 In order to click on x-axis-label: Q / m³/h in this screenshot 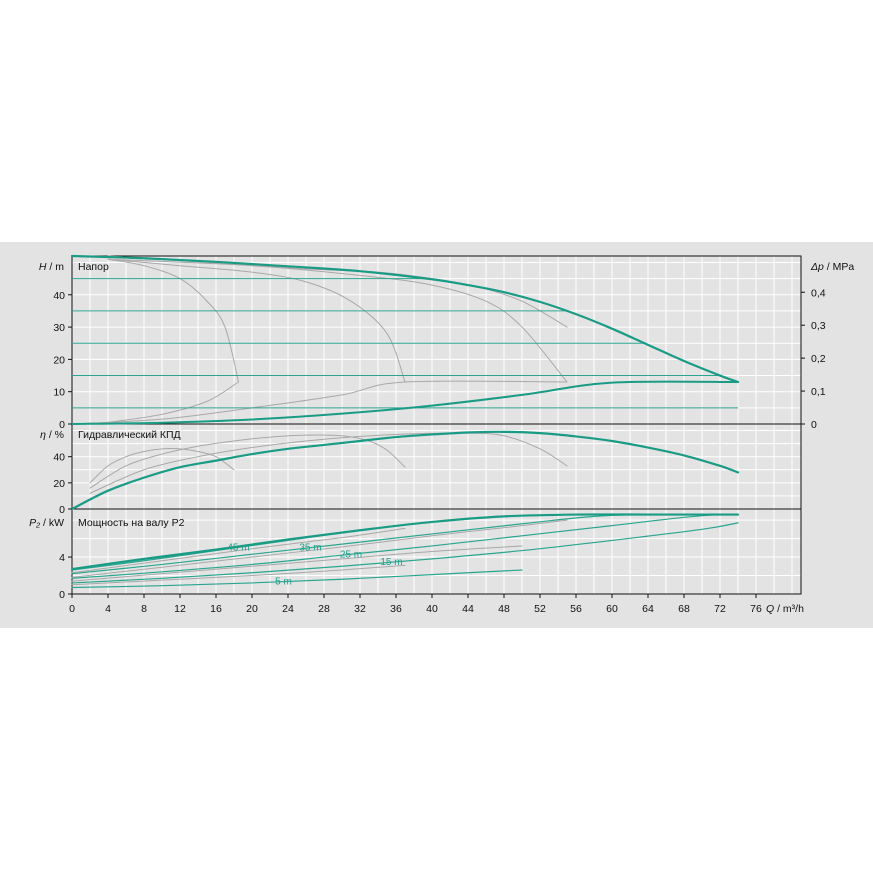, I will do `click(785, 609)`.